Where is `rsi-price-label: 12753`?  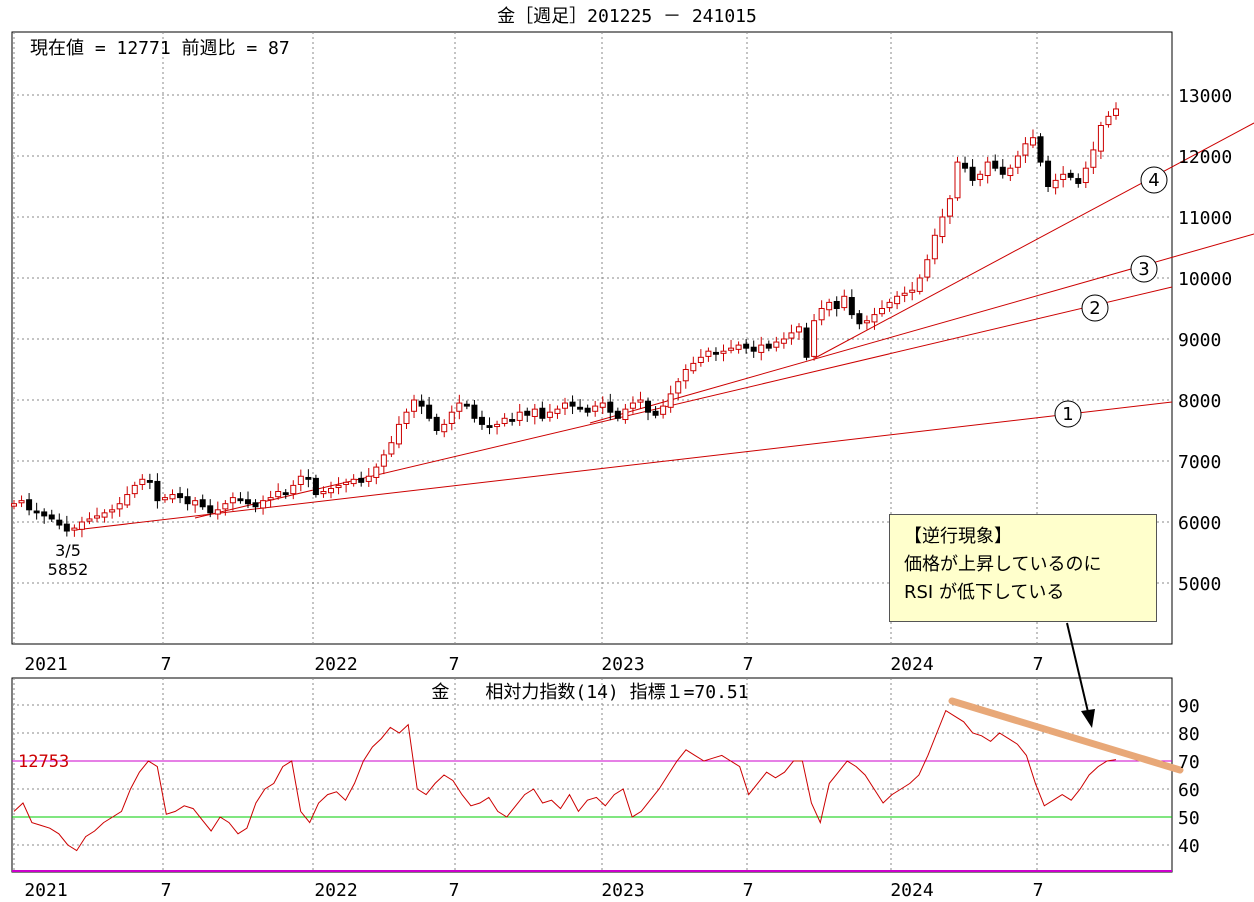
rsi-price-label: 12753 is located at coordinates (43, 762).